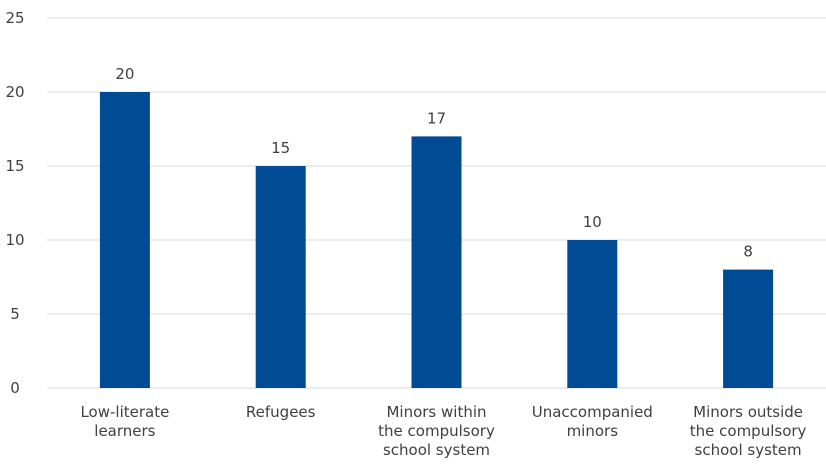 The width and height of the screenshot is (826, 475). What do you see at coordinates (14, 203) in the screenshot?
I see `y-axis-ticks: 0 5 10 15 20 25` at bounding box center [14, 203].